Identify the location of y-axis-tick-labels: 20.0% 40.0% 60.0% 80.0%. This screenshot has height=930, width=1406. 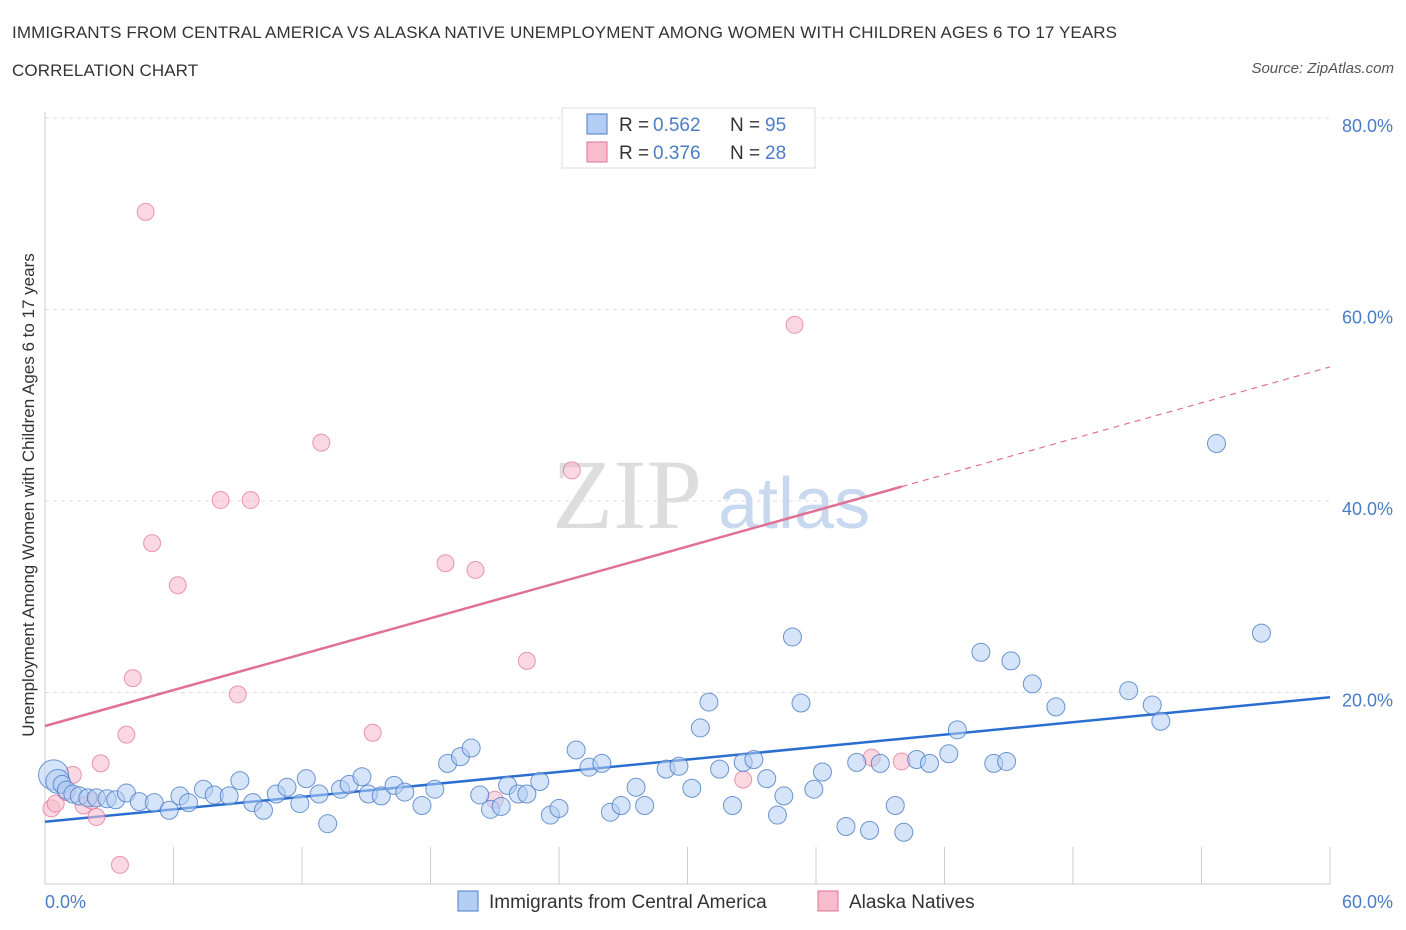
(1367, 413).